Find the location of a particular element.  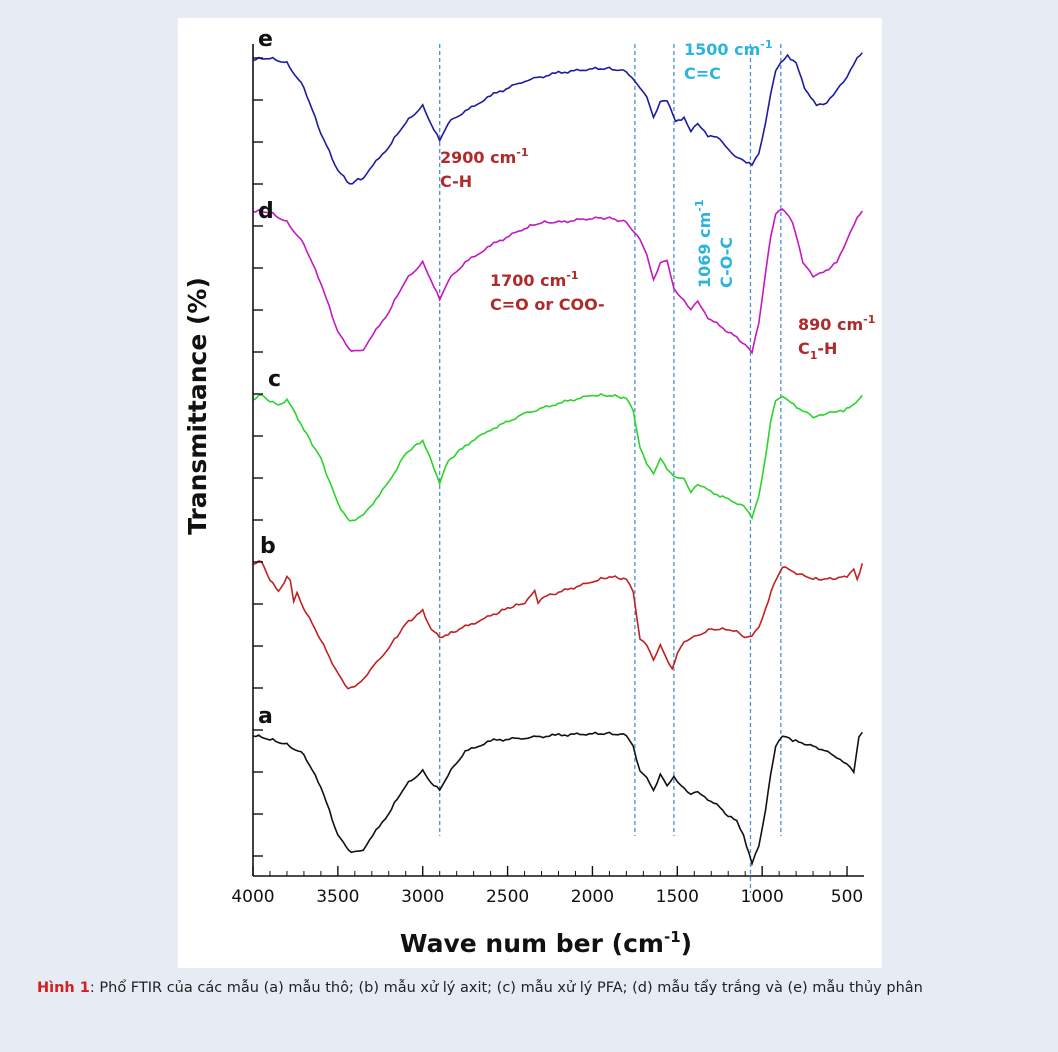

ann-1500-wavenumber: 1500 cm-1 is located at coordinates (728, 48).